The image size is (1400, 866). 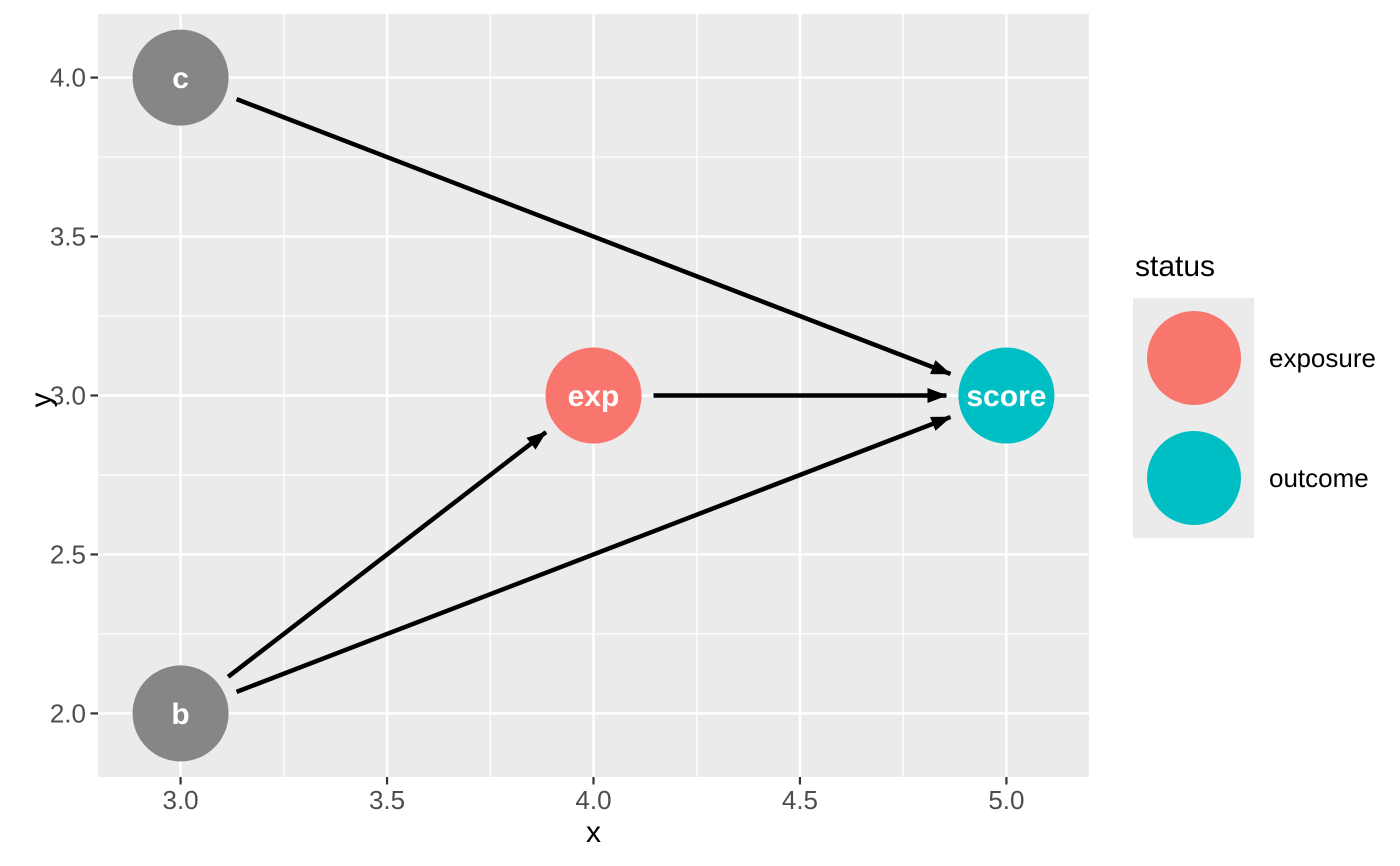 I want to click on node-exp, so click(x=593, y=395).